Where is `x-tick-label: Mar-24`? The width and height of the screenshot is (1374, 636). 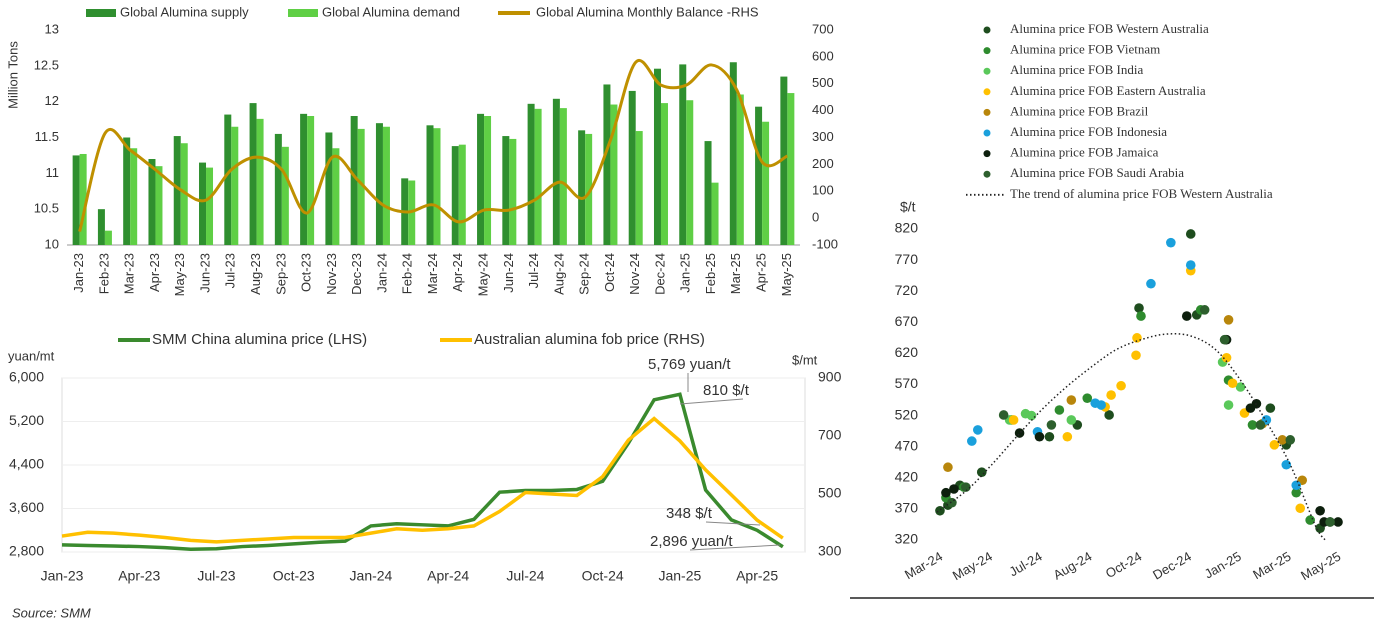
x-tick-label: Mar-24 is located at coordinates (432, 273).